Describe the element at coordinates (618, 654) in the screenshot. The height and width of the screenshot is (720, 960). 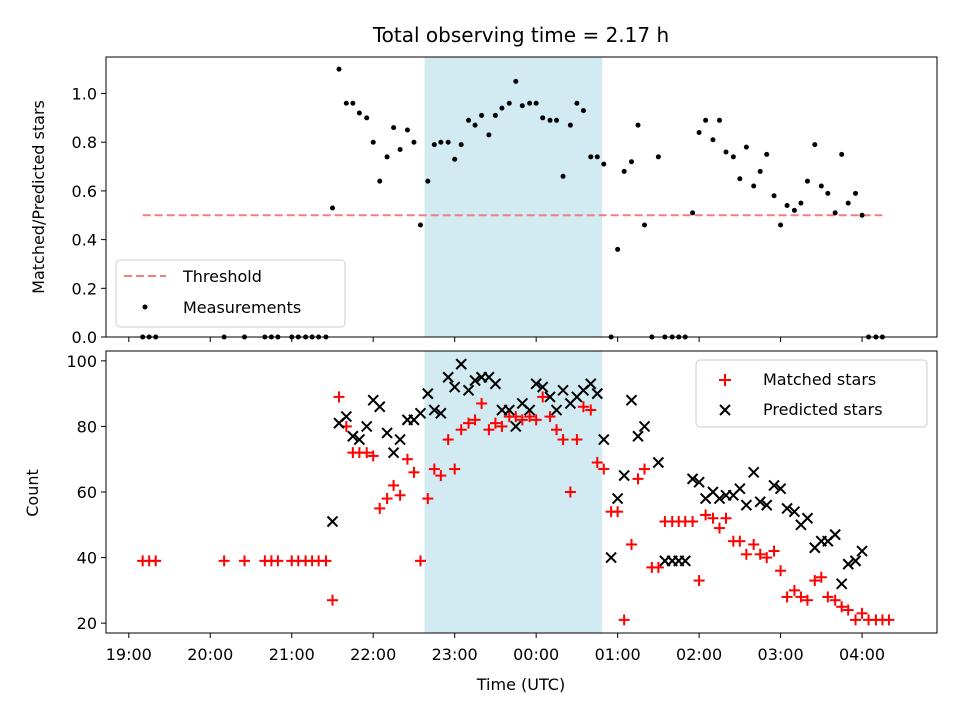
I see `x-tick-label: 01:00` at that location.